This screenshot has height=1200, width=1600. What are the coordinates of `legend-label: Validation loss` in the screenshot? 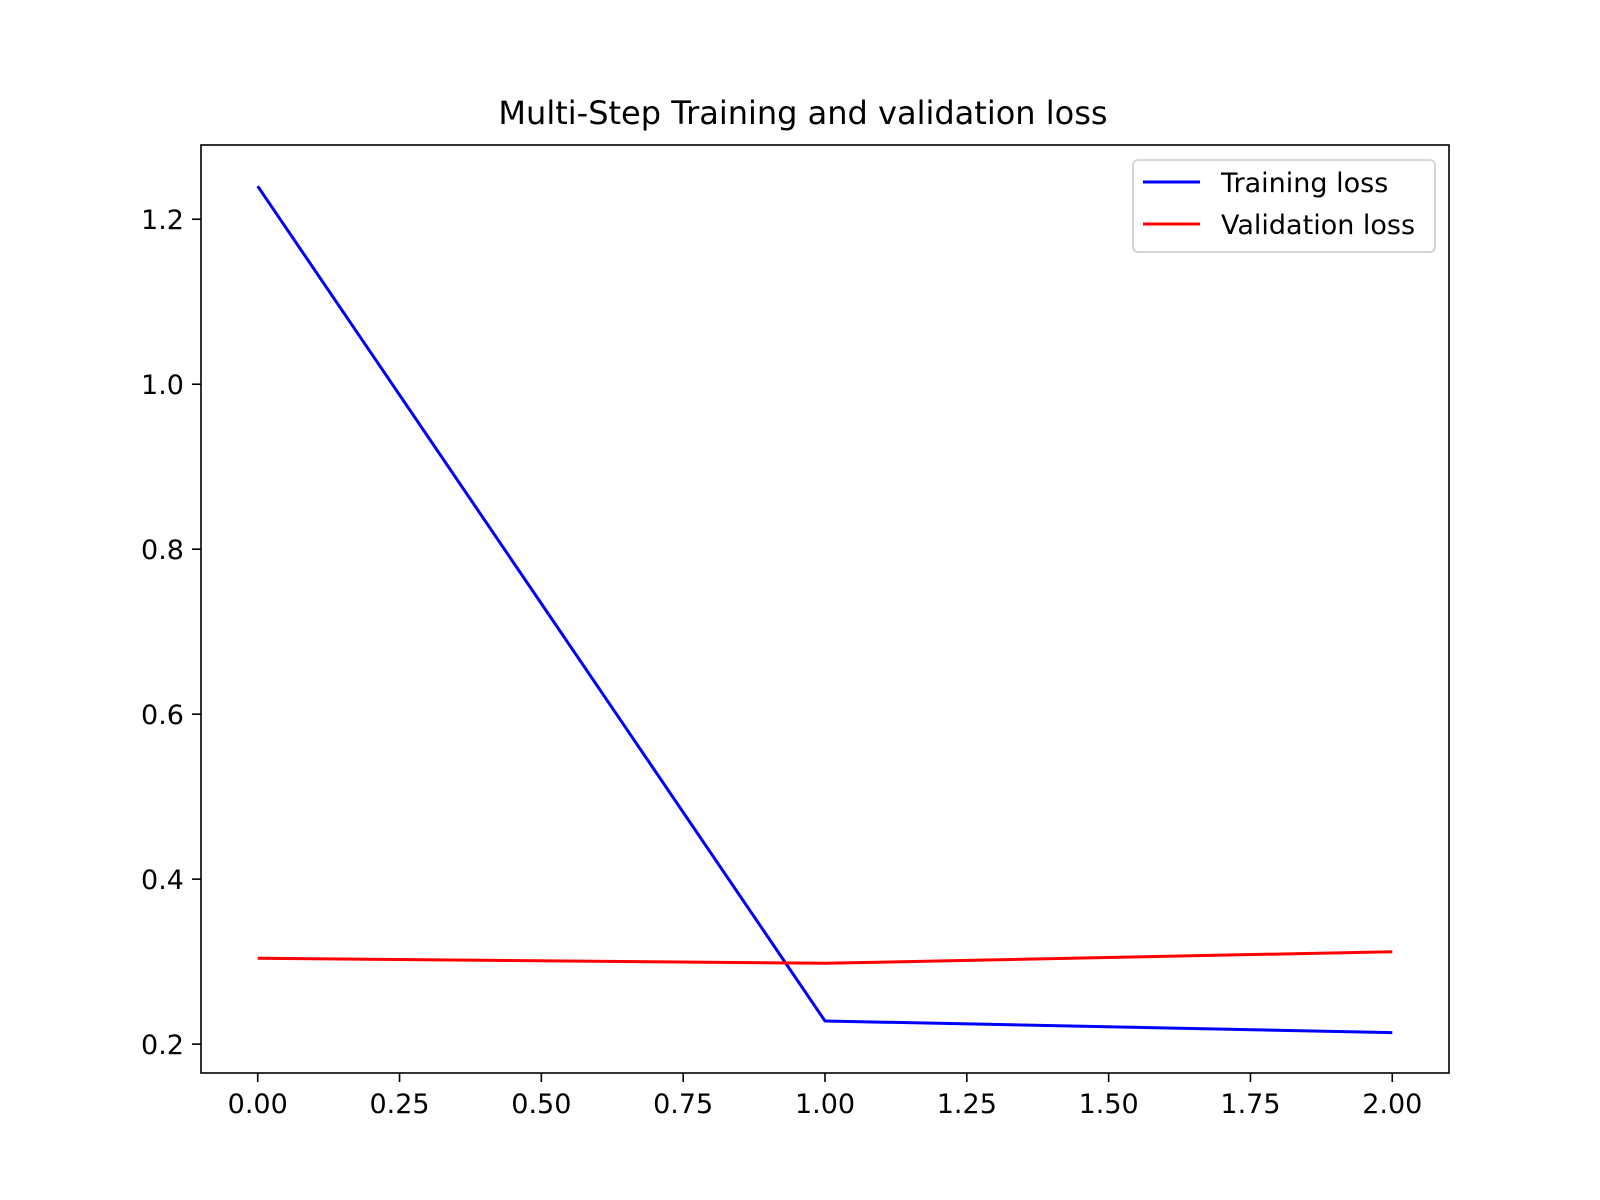 It's located at (1318, 225).